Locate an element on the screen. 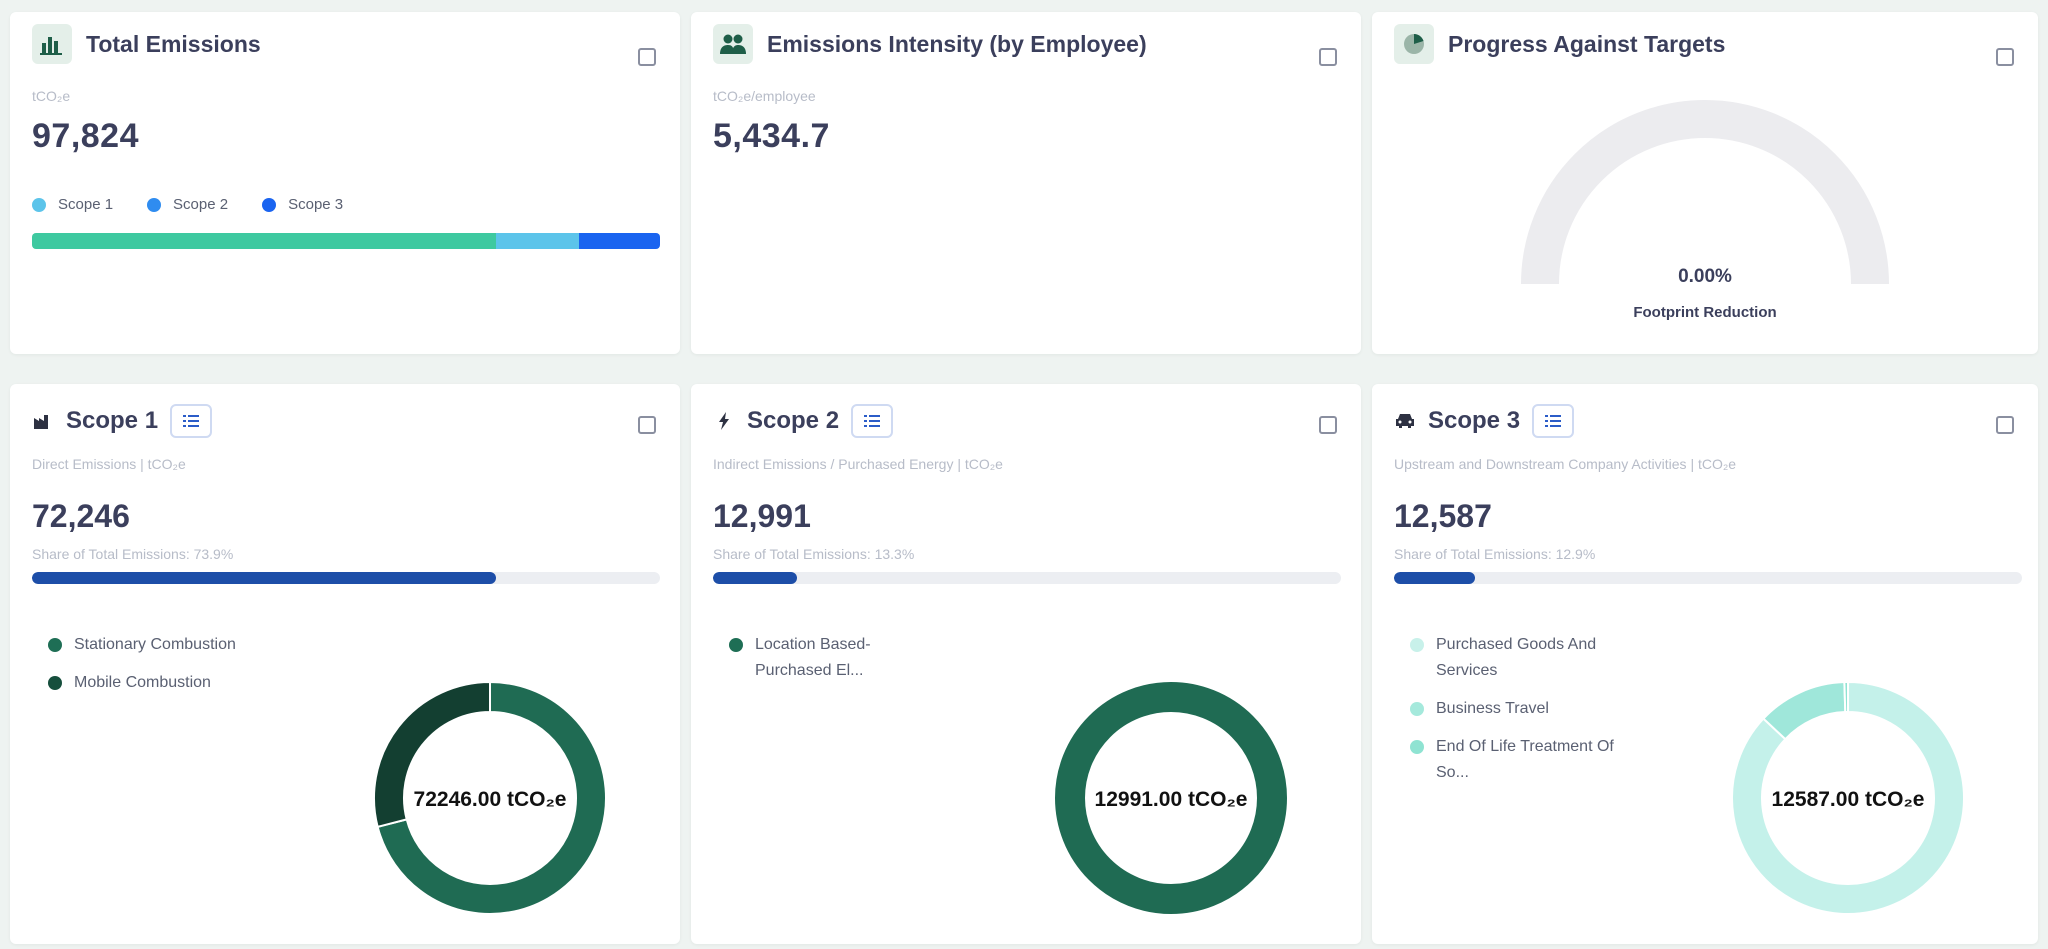  legend-label: Scope 1 is located at coordinates (86, 204).